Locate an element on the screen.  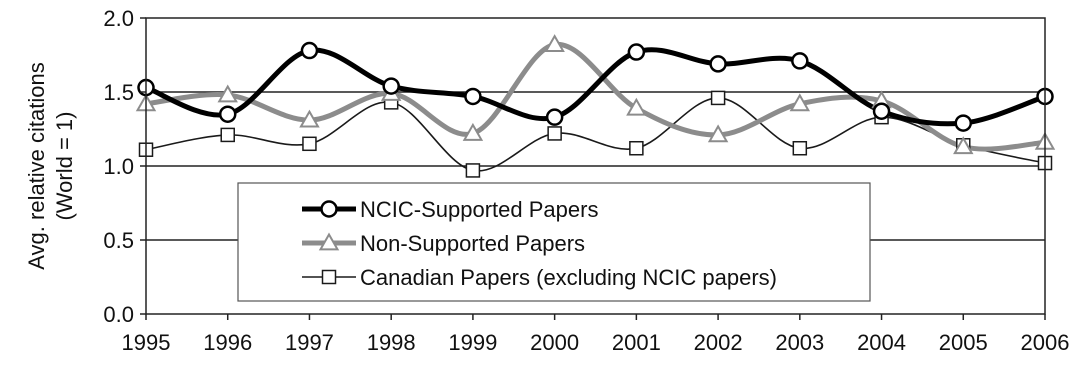
x-tick-label: 1998 is located at coordinates (391, 342).